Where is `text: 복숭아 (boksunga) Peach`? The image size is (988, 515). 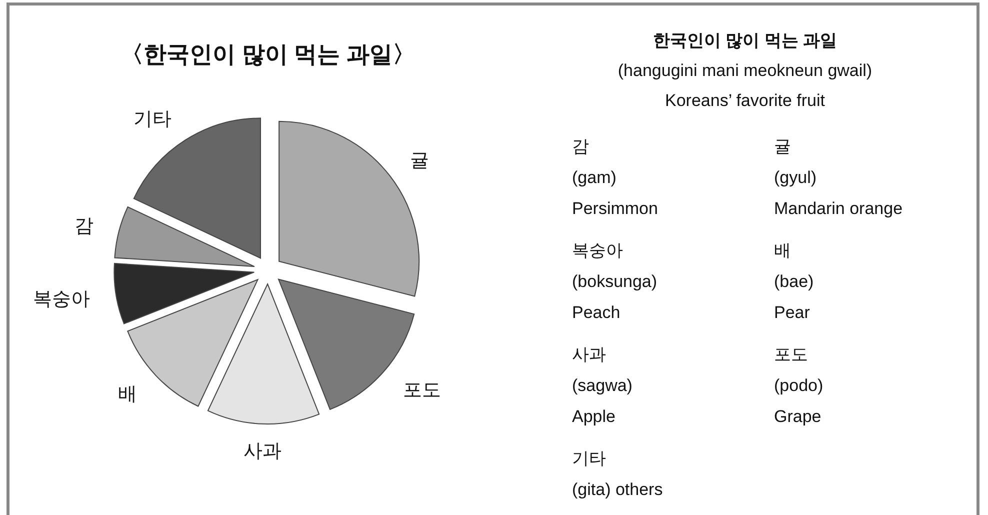 text: 복숭아 (boksunga) Peach is located at coordinates (615, 281).